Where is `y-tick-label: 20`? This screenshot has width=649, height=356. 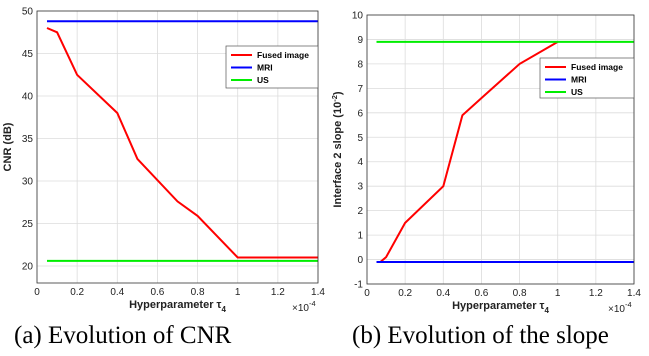 y-tick-label: 20 is located at coordinates (28, 267).